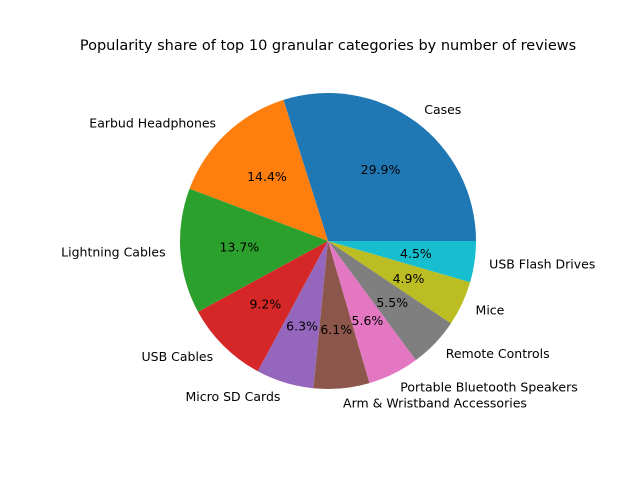 The width and height of the screenshot is (640, 480). Describe the element at coordinates (416, 253) in the screenshot. I see `slice-percentage-label: 4.5%` at that location.